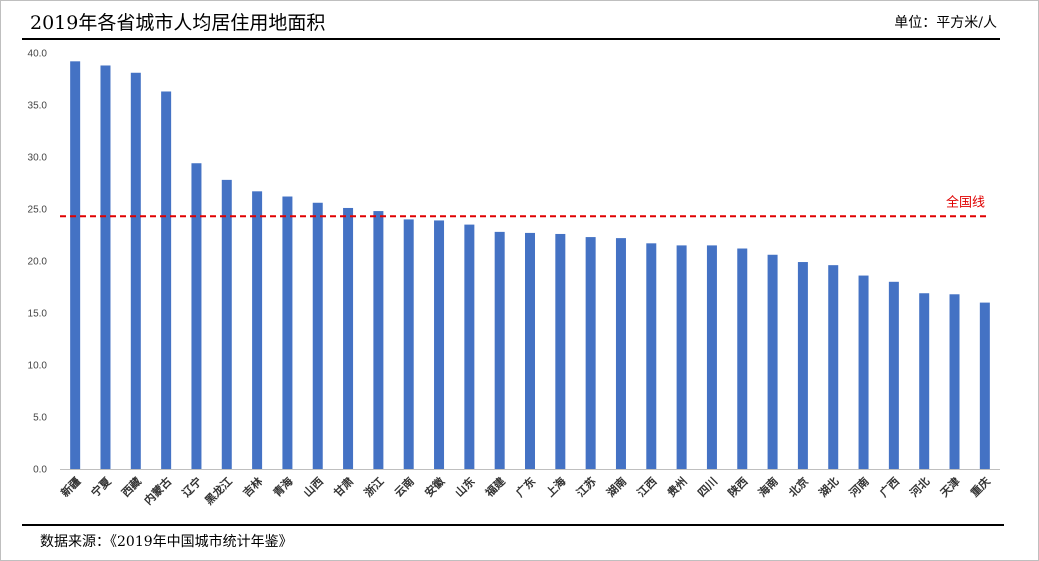  I want to click on x-tick-label: 黑龙江, so click(218, 490).